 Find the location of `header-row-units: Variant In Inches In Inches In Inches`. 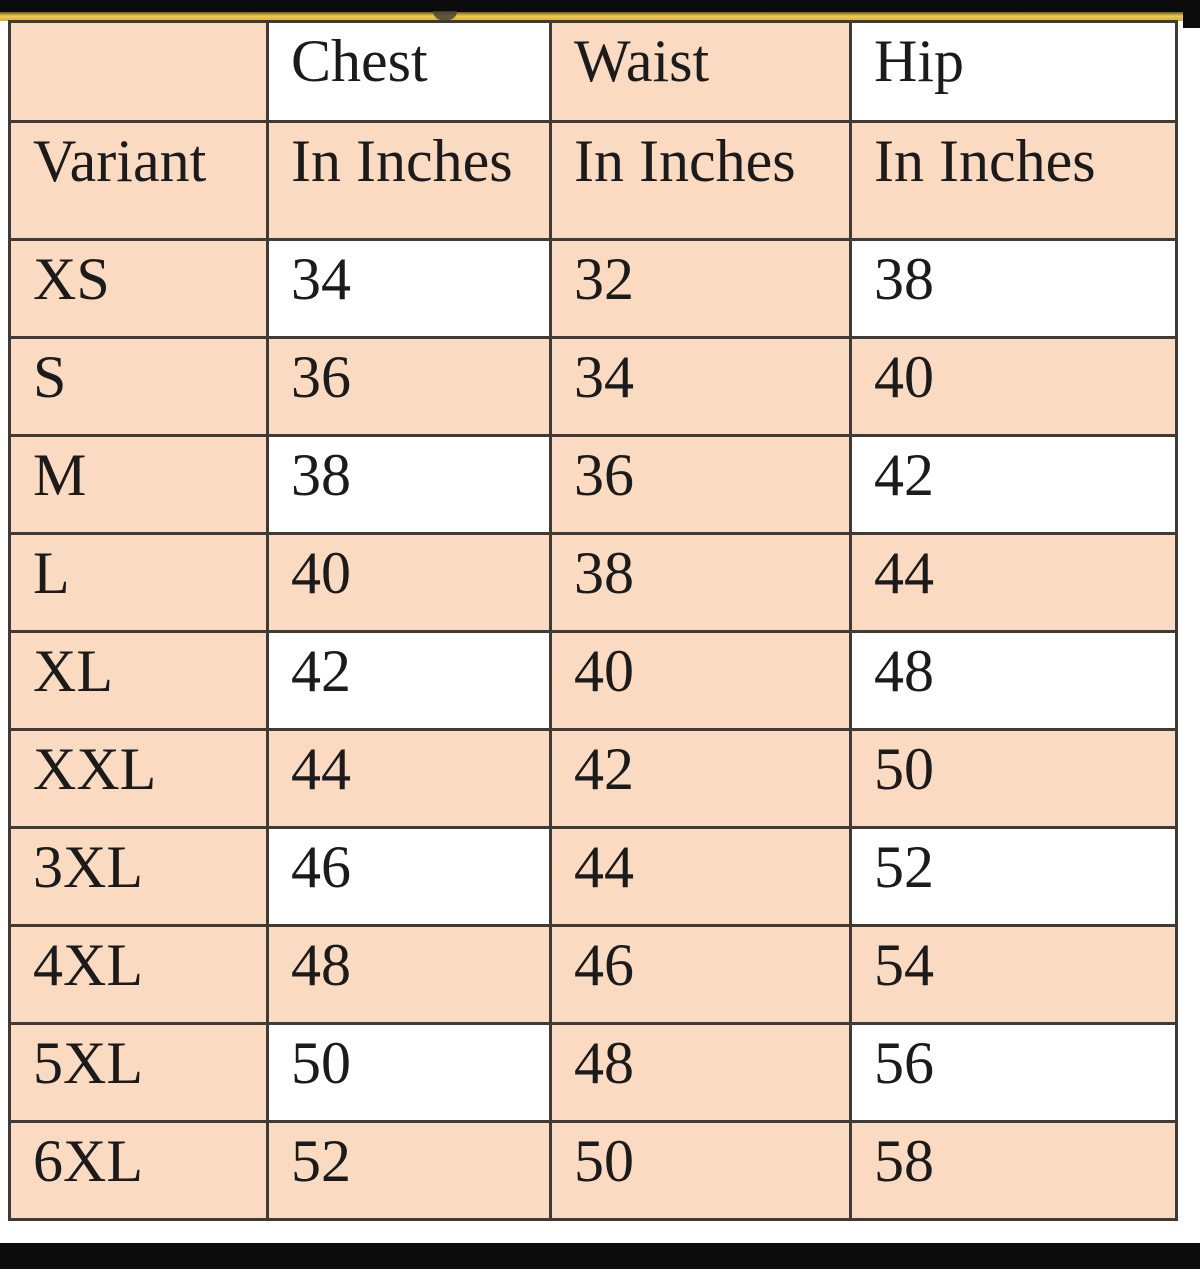

header-row-units: Variant In Inches In Inches In Inches is located at coordinates (593, 180).